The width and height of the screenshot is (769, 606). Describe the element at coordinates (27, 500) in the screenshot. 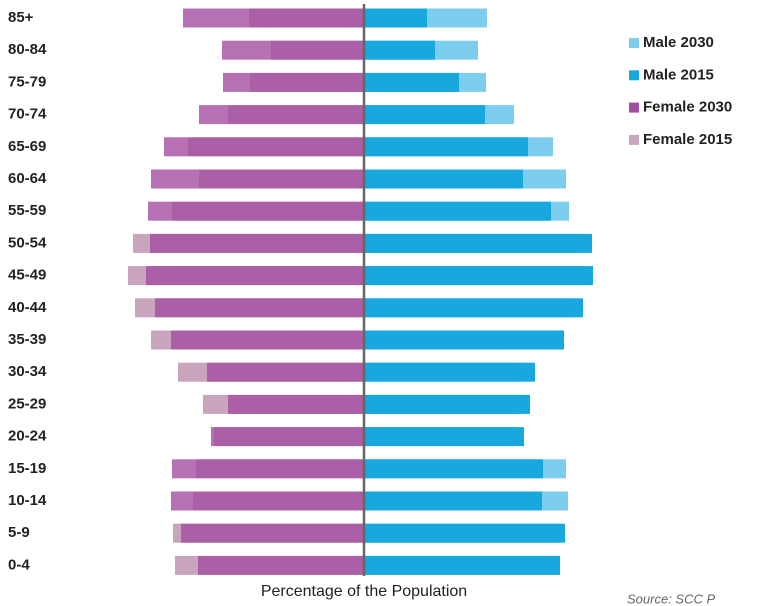

I see `category-label: 10-14` at that location.